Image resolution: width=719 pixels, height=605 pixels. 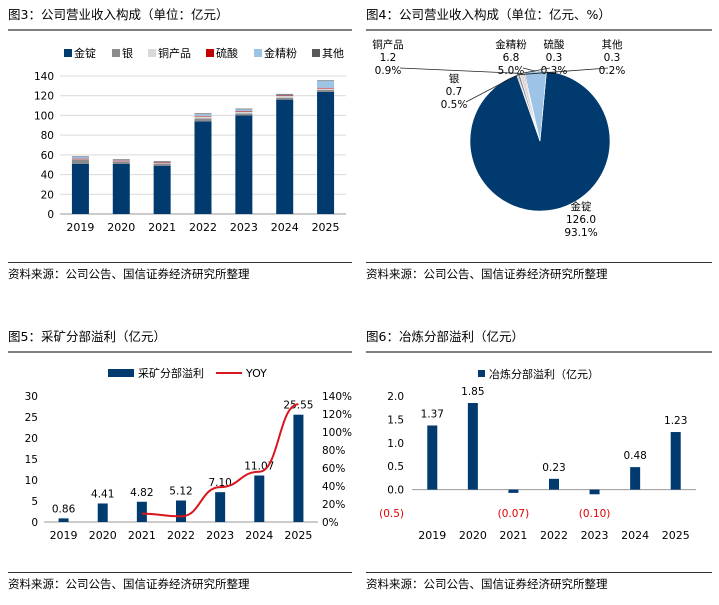 What do you see at coordinates (432, 457) in the screenshot?
I see `bar-2019` at bounding box center [432, 457].